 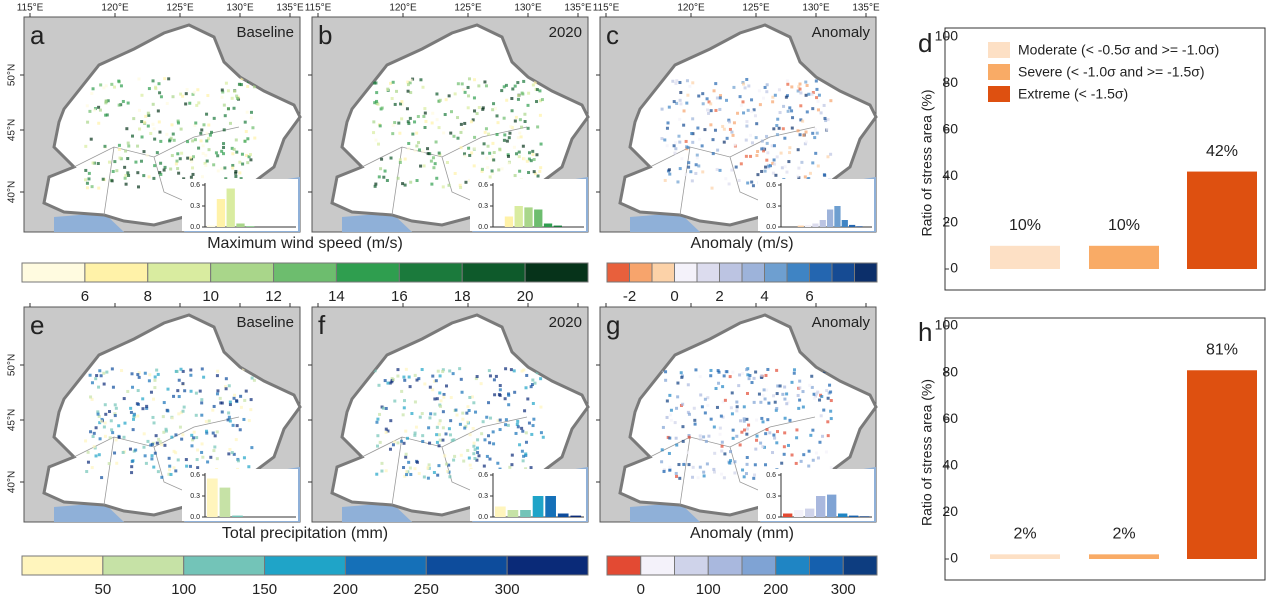 What do you see at coordinates (618, 272) in the screenshot?
I see `colorbar-box` at bounding box center [618, 272].